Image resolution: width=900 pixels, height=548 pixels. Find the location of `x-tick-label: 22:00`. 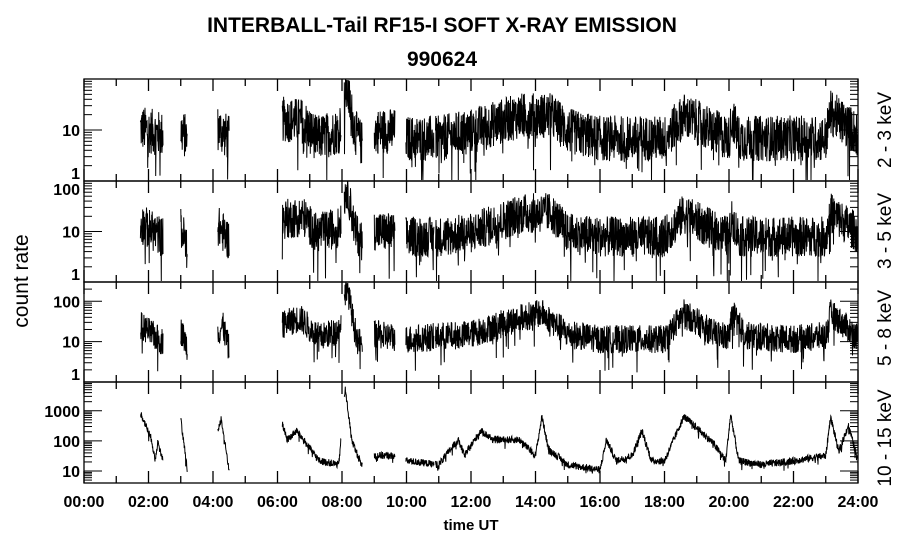

x-tick-label: 22:00 is located at coordinates (793, 502).